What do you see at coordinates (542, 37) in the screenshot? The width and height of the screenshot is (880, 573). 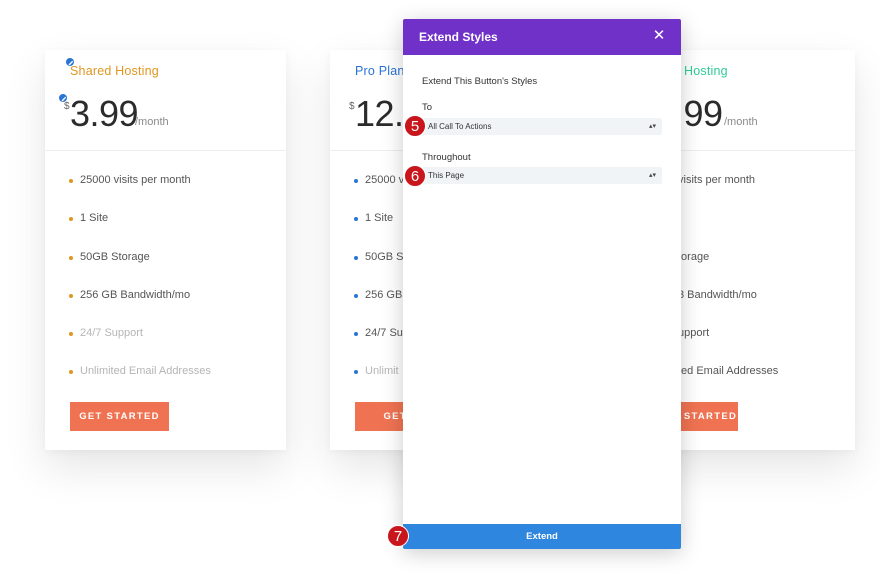 I see `modal-header: Extend Styles ✕` at bounding box center [542, 37].